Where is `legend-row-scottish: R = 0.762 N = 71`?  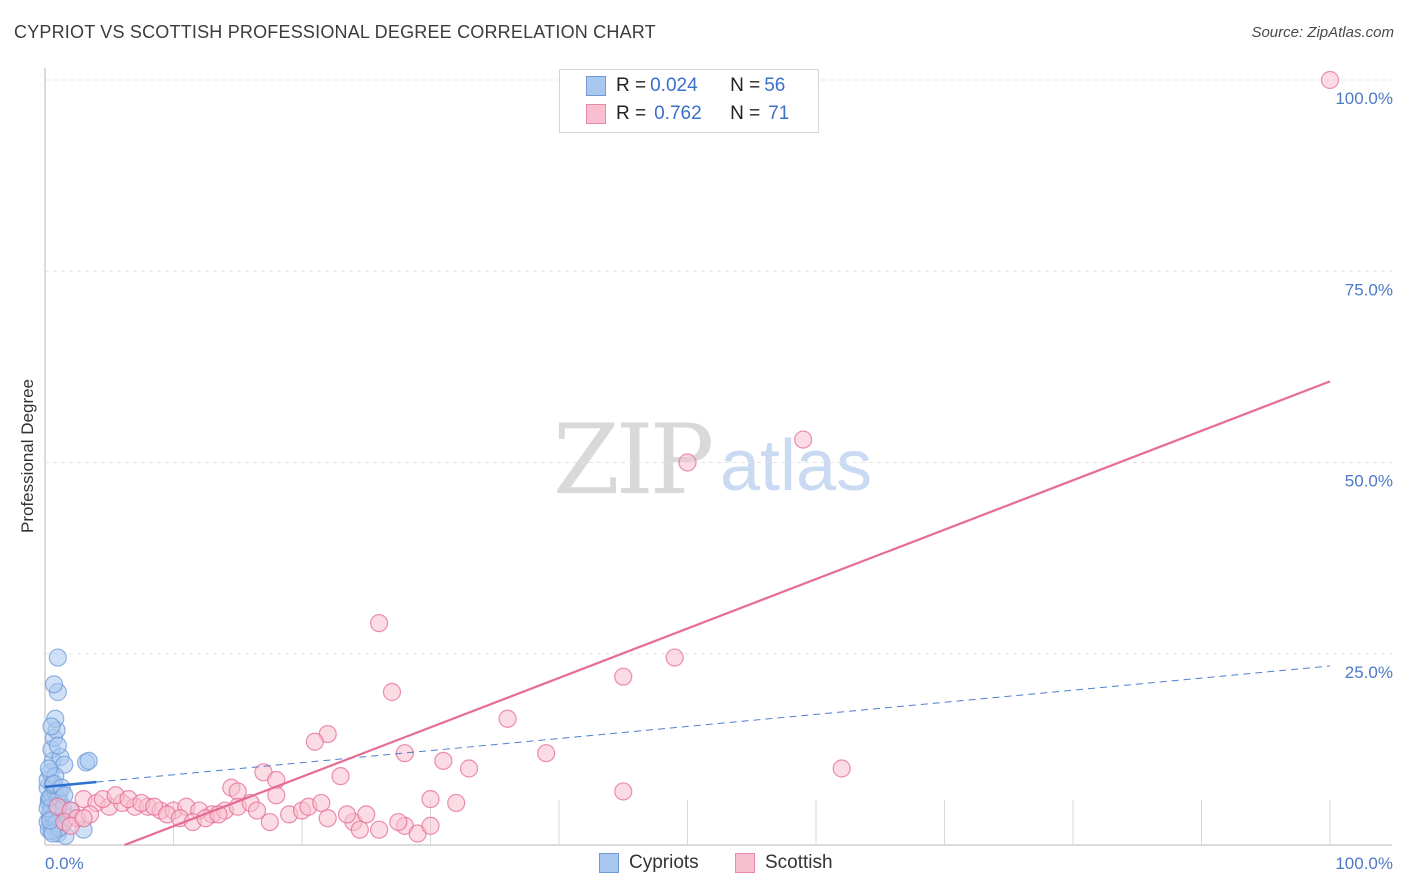
legend-row-scottish: R = 0.762 N = 71 is located at coordinates (687, 114).